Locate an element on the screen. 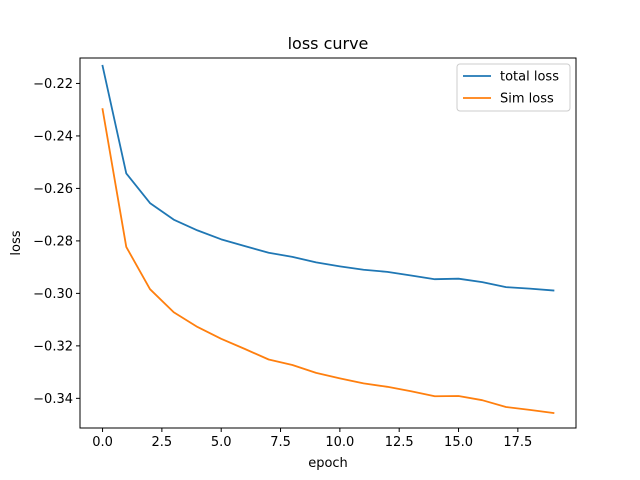 Image resolution: width=640 pixels, height=480 pixels. legend: total loss Sim loss is located at coordinates (513, 87).